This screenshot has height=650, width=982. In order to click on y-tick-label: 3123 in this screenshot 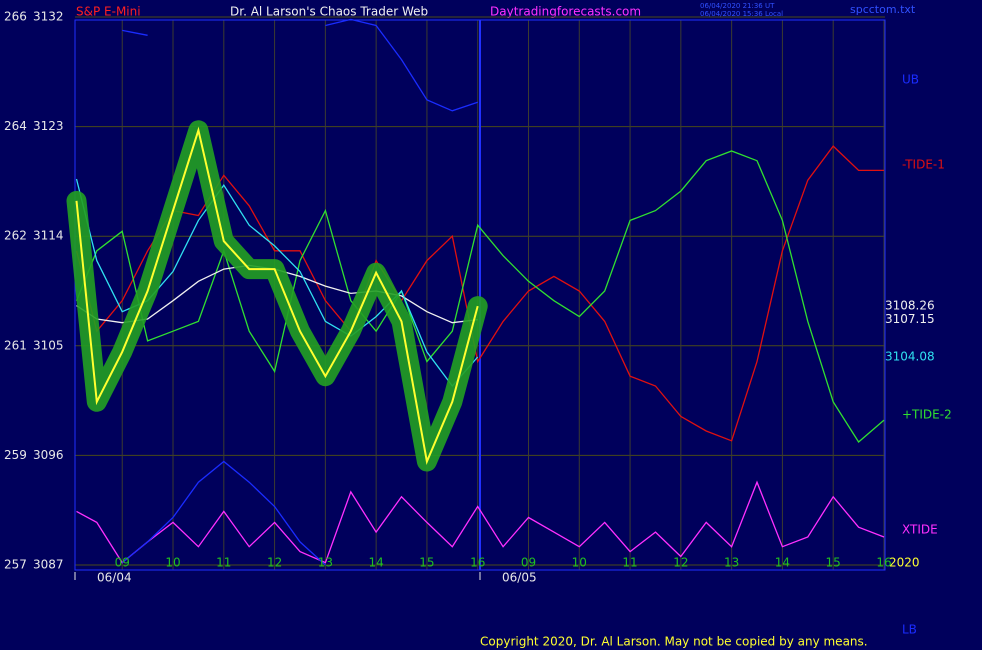, I will do `click(48, 126)`.